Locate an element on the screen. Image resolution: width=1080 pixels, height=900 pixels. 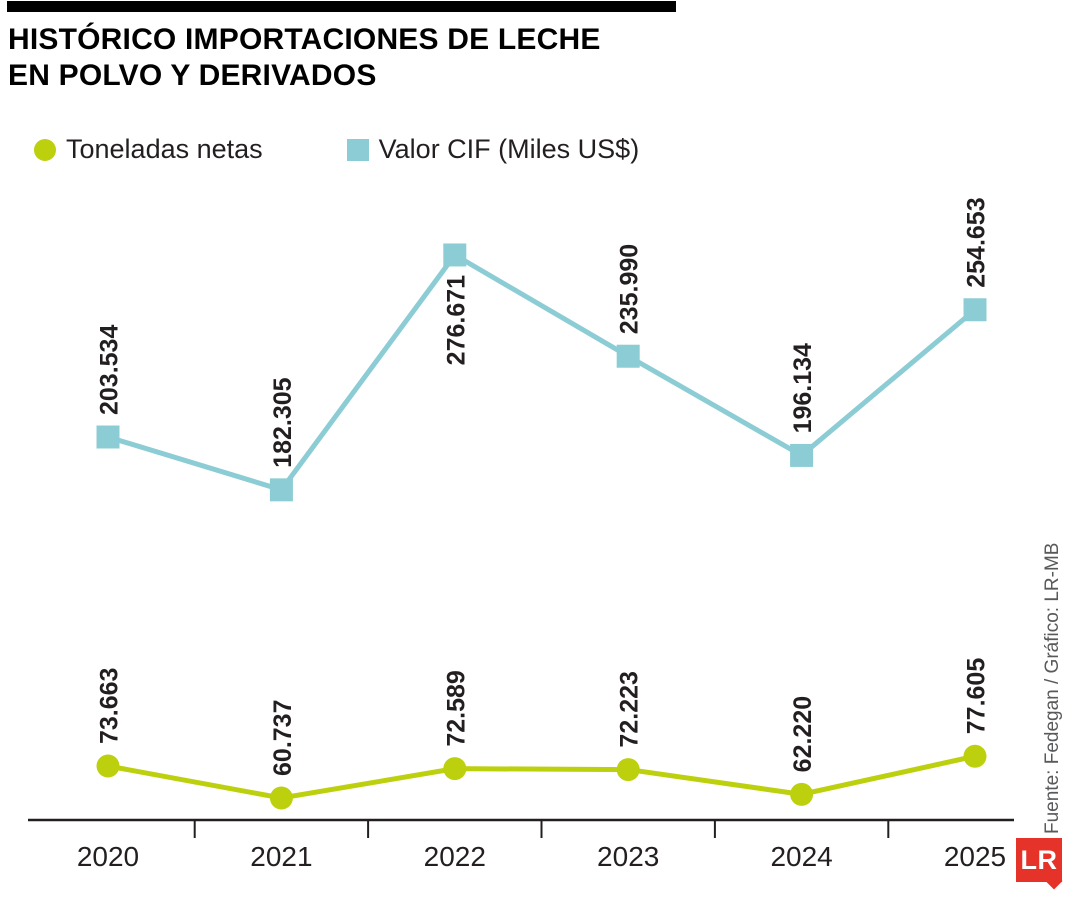
data-point-label: 182.305 is located at coordinates (283, 422).